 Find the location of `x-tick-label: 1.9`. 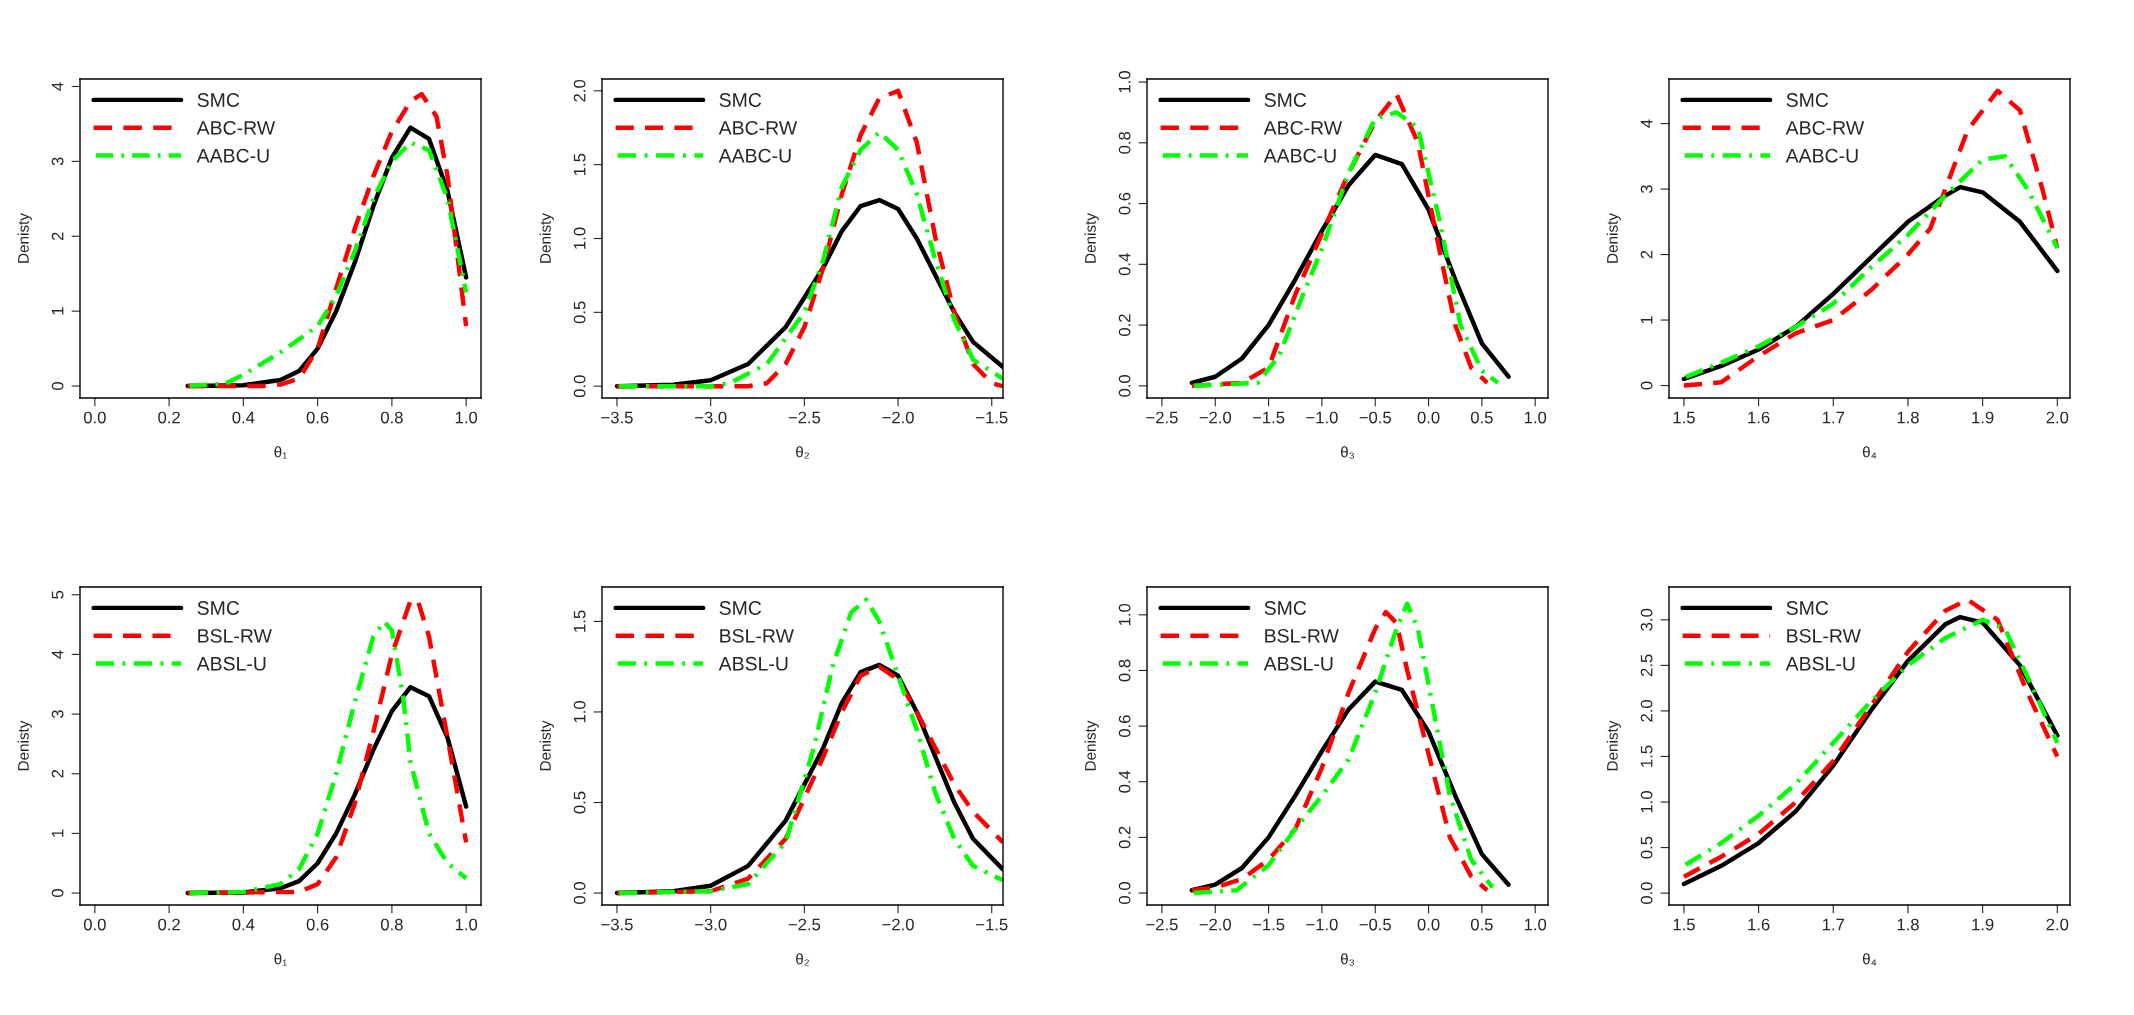

x-tick-label: 1.9 is located at coordinates (1983, 924).